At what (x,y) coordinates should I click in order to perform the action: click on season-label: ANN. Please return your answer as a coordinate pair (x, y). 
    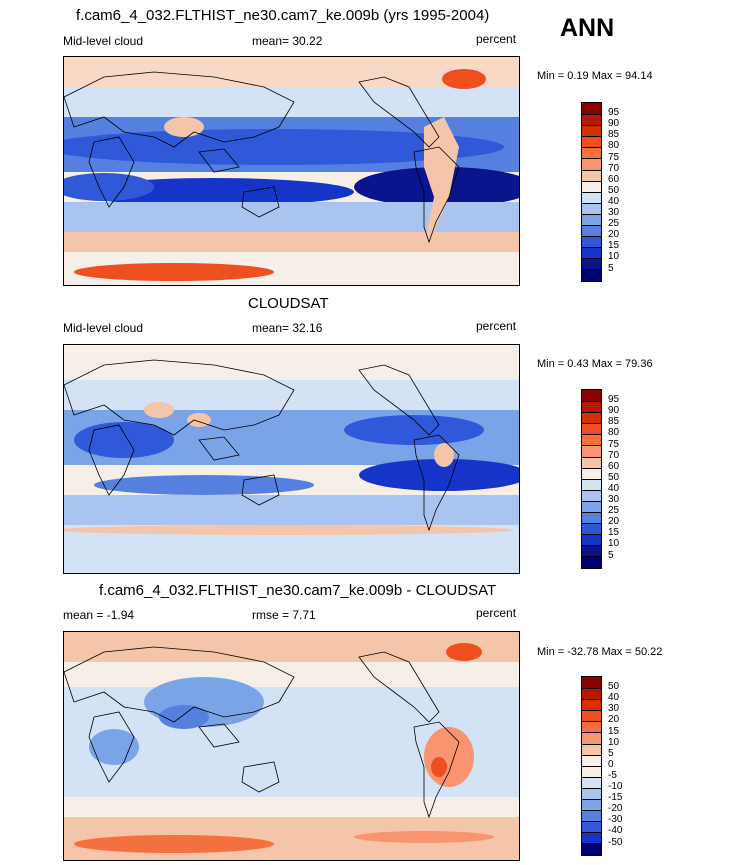
    Looking at the image, I should click on (587, 28).